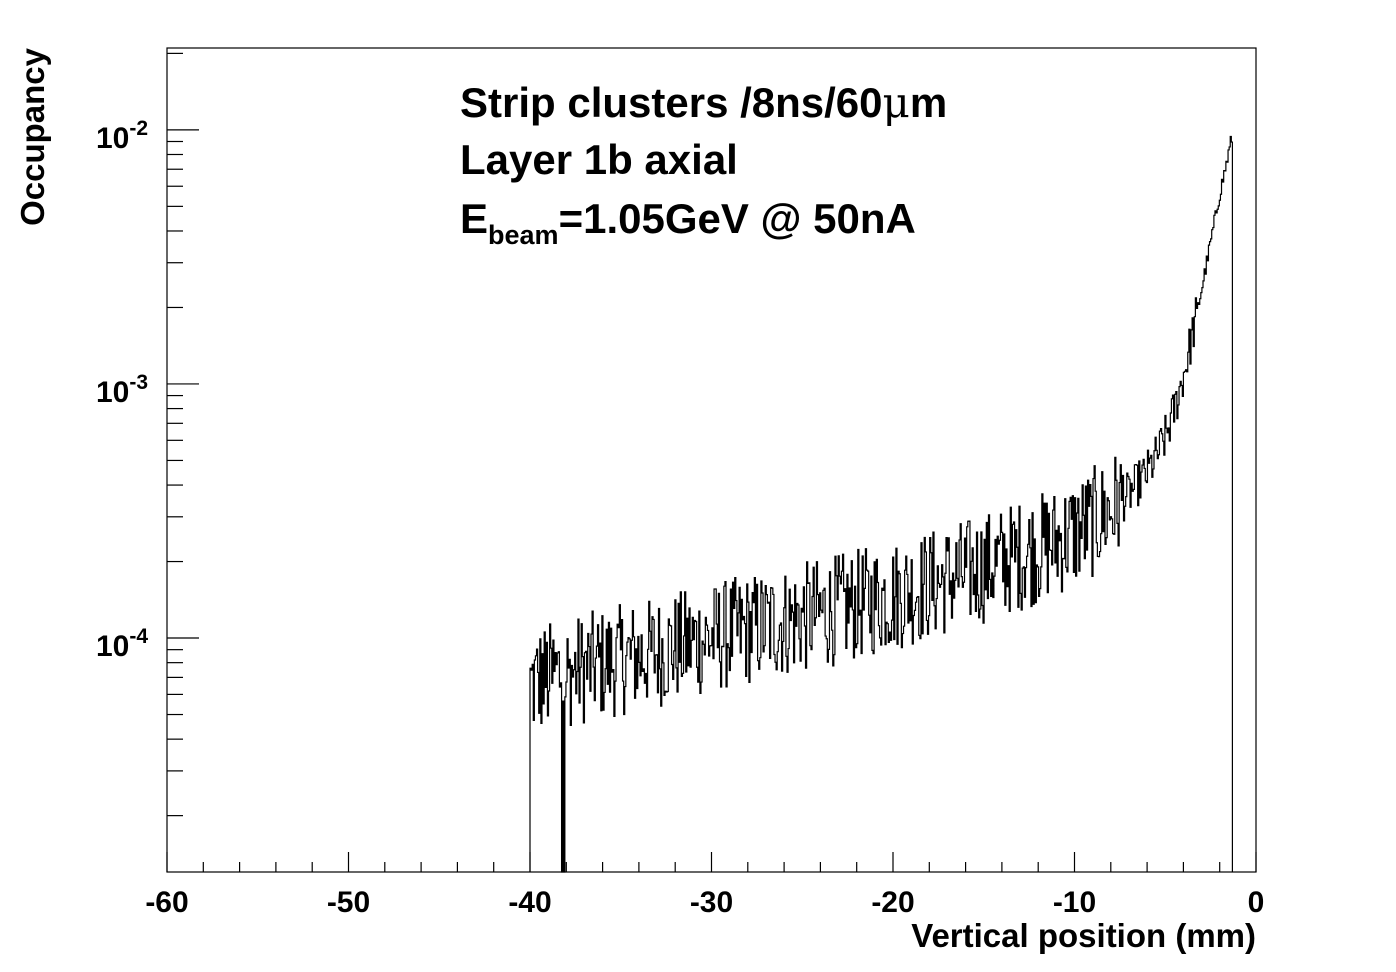  Describe the element at coordinates (32, 136) in the screenshot. I see `y-axis-title: Occupancy` at that location.